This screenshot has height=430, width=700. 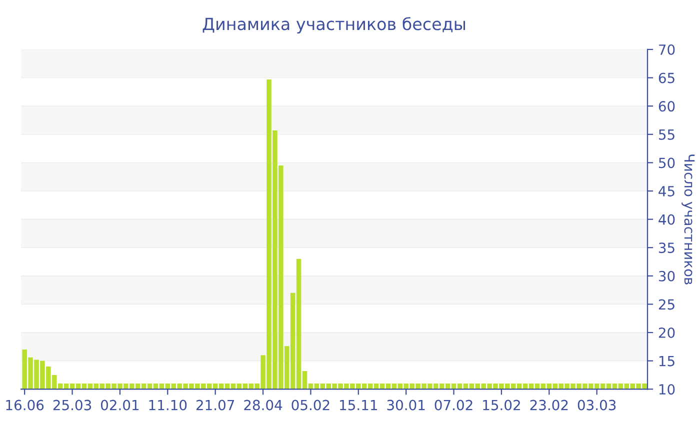 I want to click on x-tick-label: 30.01, so click(x=406, y=405).